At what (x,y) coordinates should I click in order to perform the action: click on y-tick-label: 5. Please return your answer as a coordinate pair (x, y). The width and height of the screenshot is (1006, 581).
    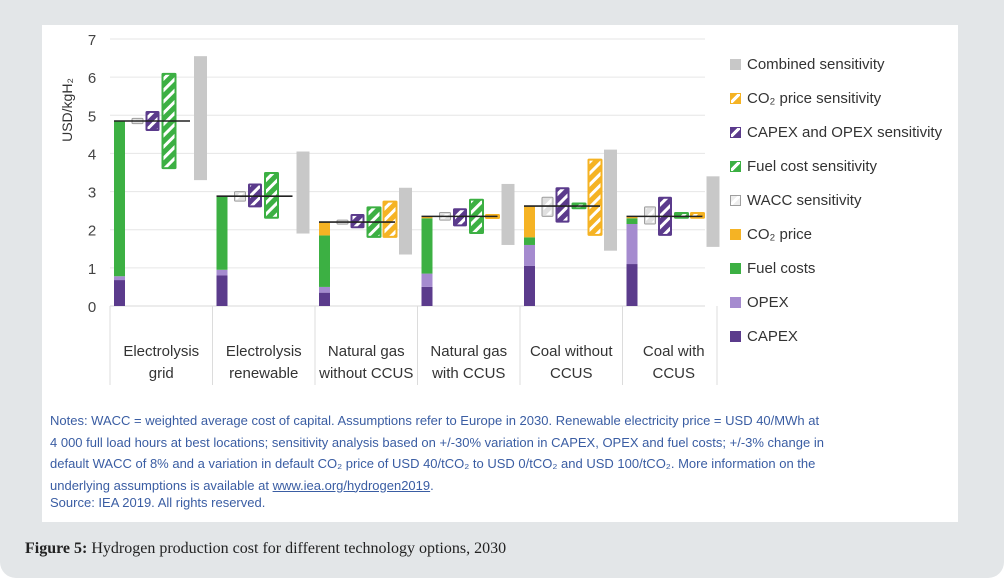
    Looking at the image, I should click on (92, 116).